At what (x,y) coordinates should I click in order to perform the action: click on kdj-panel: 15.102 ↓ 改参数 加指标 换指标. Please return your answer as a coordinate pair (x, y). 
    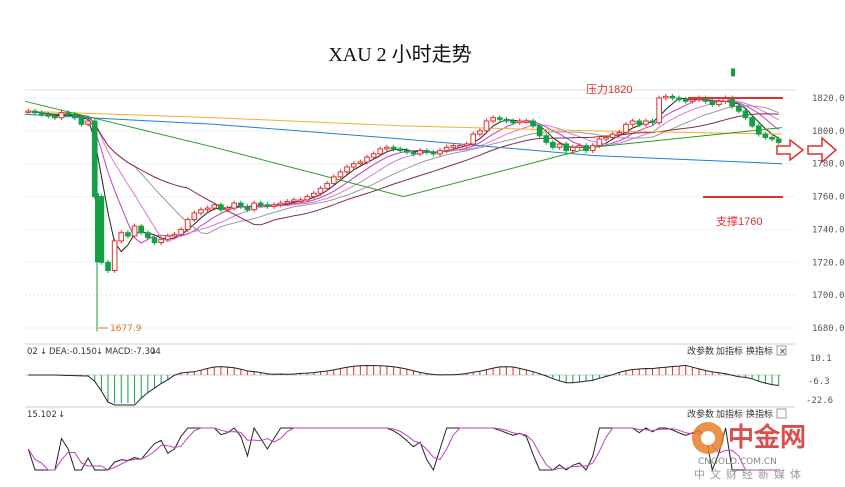
    Looking at the image, I should click on (407, 440).